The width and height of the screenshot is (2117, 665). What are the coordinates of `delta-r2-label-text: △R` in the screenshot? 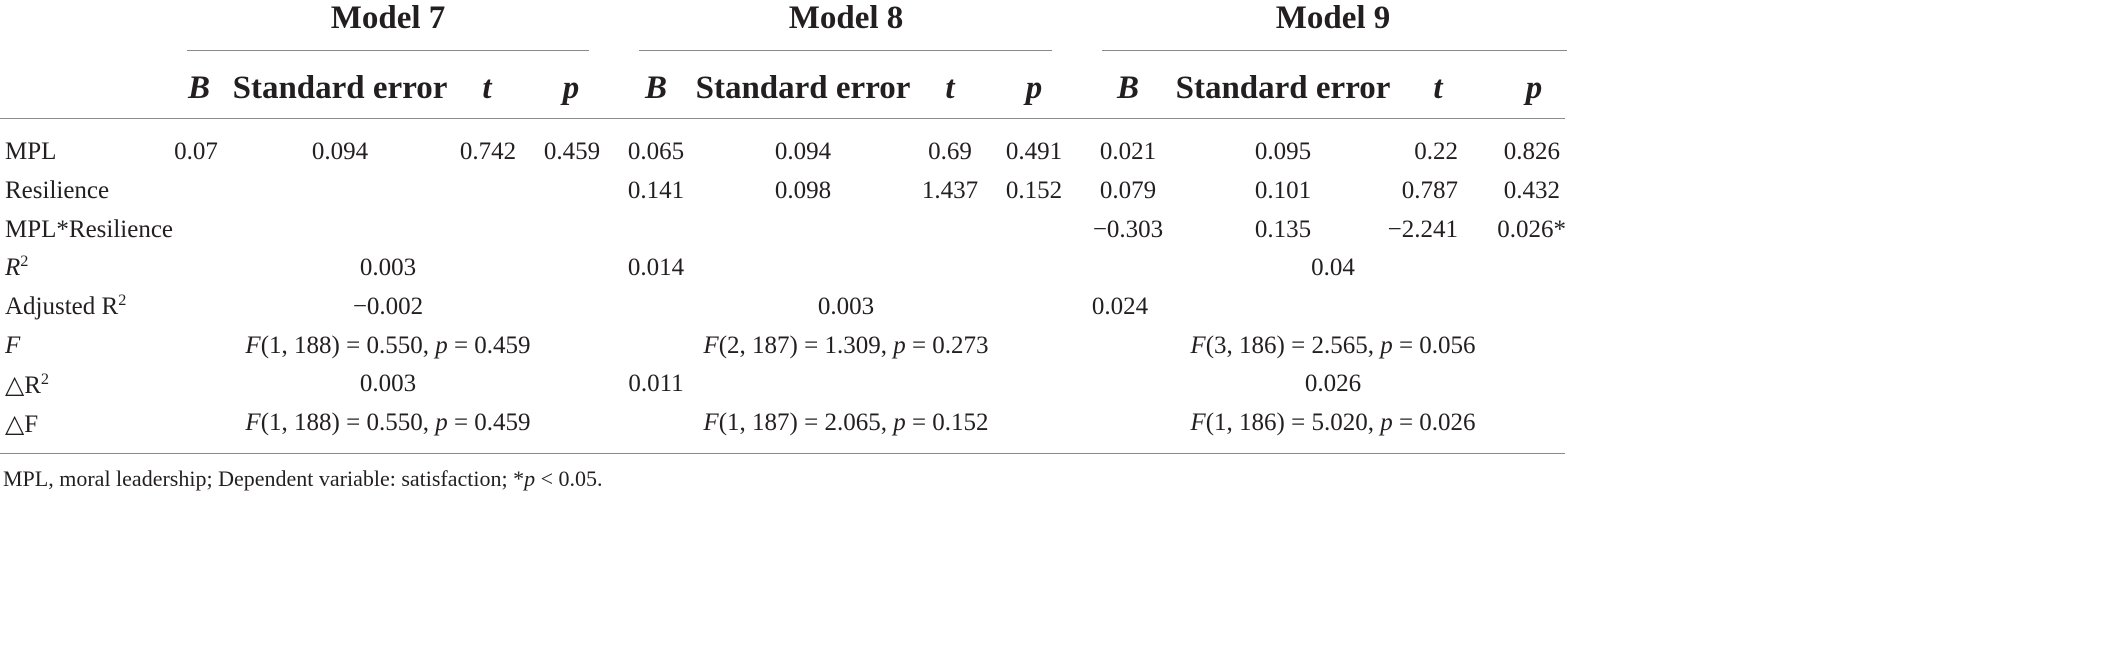 It's located at (23, 385).